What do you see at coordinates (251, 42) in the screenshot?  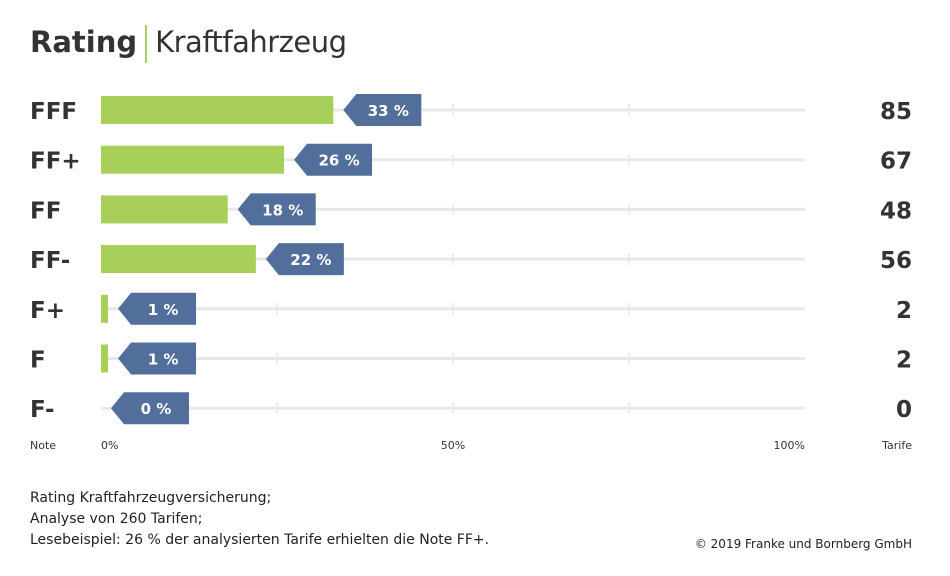 I see `title-light: Kraftfahrzeug` at bounding box center [251, 42].